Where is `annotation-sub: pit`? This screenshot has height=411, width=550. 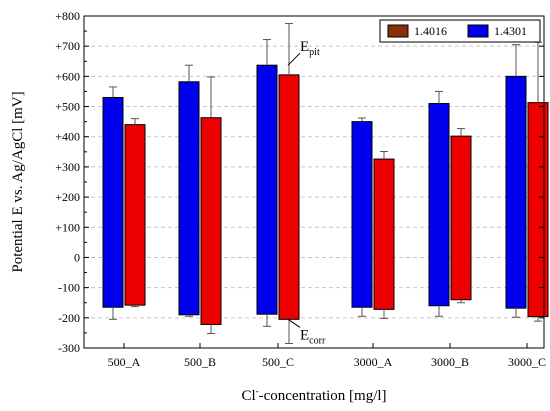 annotation-sub: pit is located at coordinates (314, 52).